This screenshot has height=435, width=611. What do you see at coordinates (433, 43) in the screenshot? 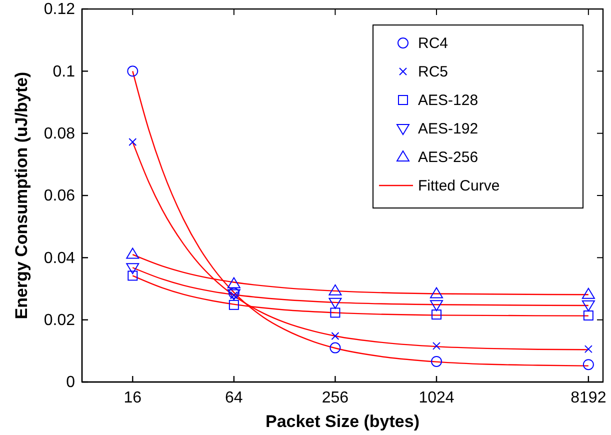
I see `legend-label: RC4` at bounding box center [433, 43].